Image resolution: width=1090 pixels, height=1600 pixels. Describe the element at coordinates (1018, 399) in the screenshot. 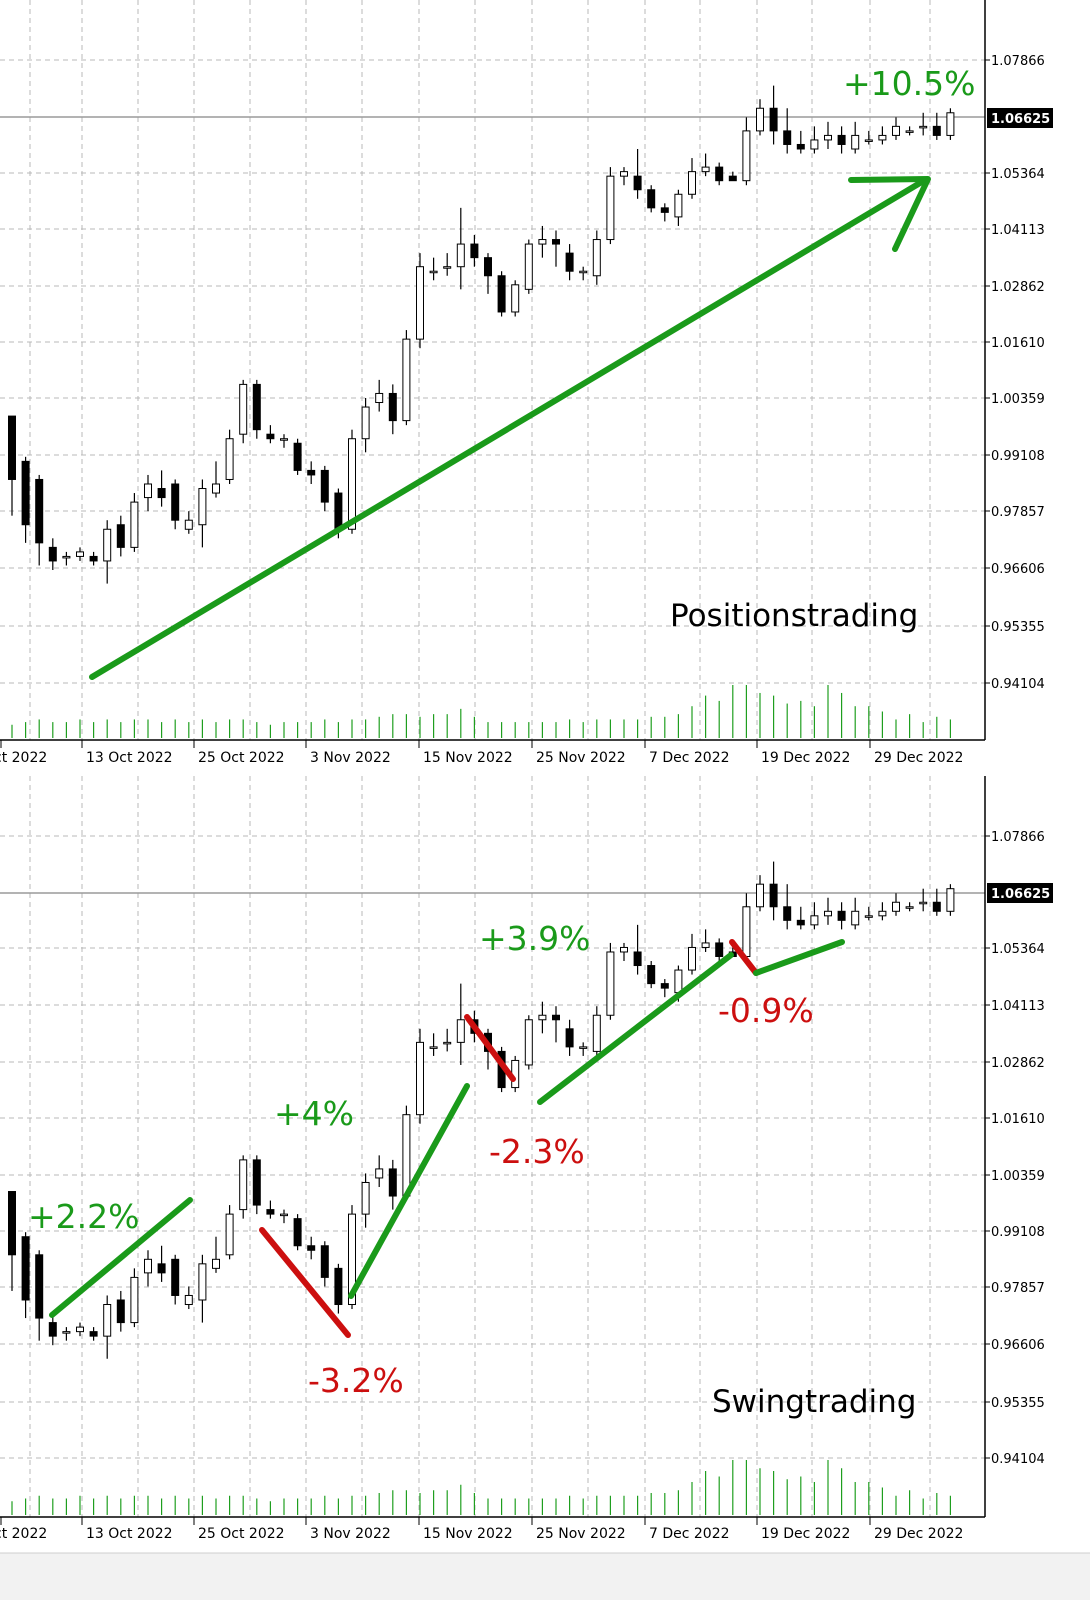

I see `y-tick-label: 1.00359` at that location.